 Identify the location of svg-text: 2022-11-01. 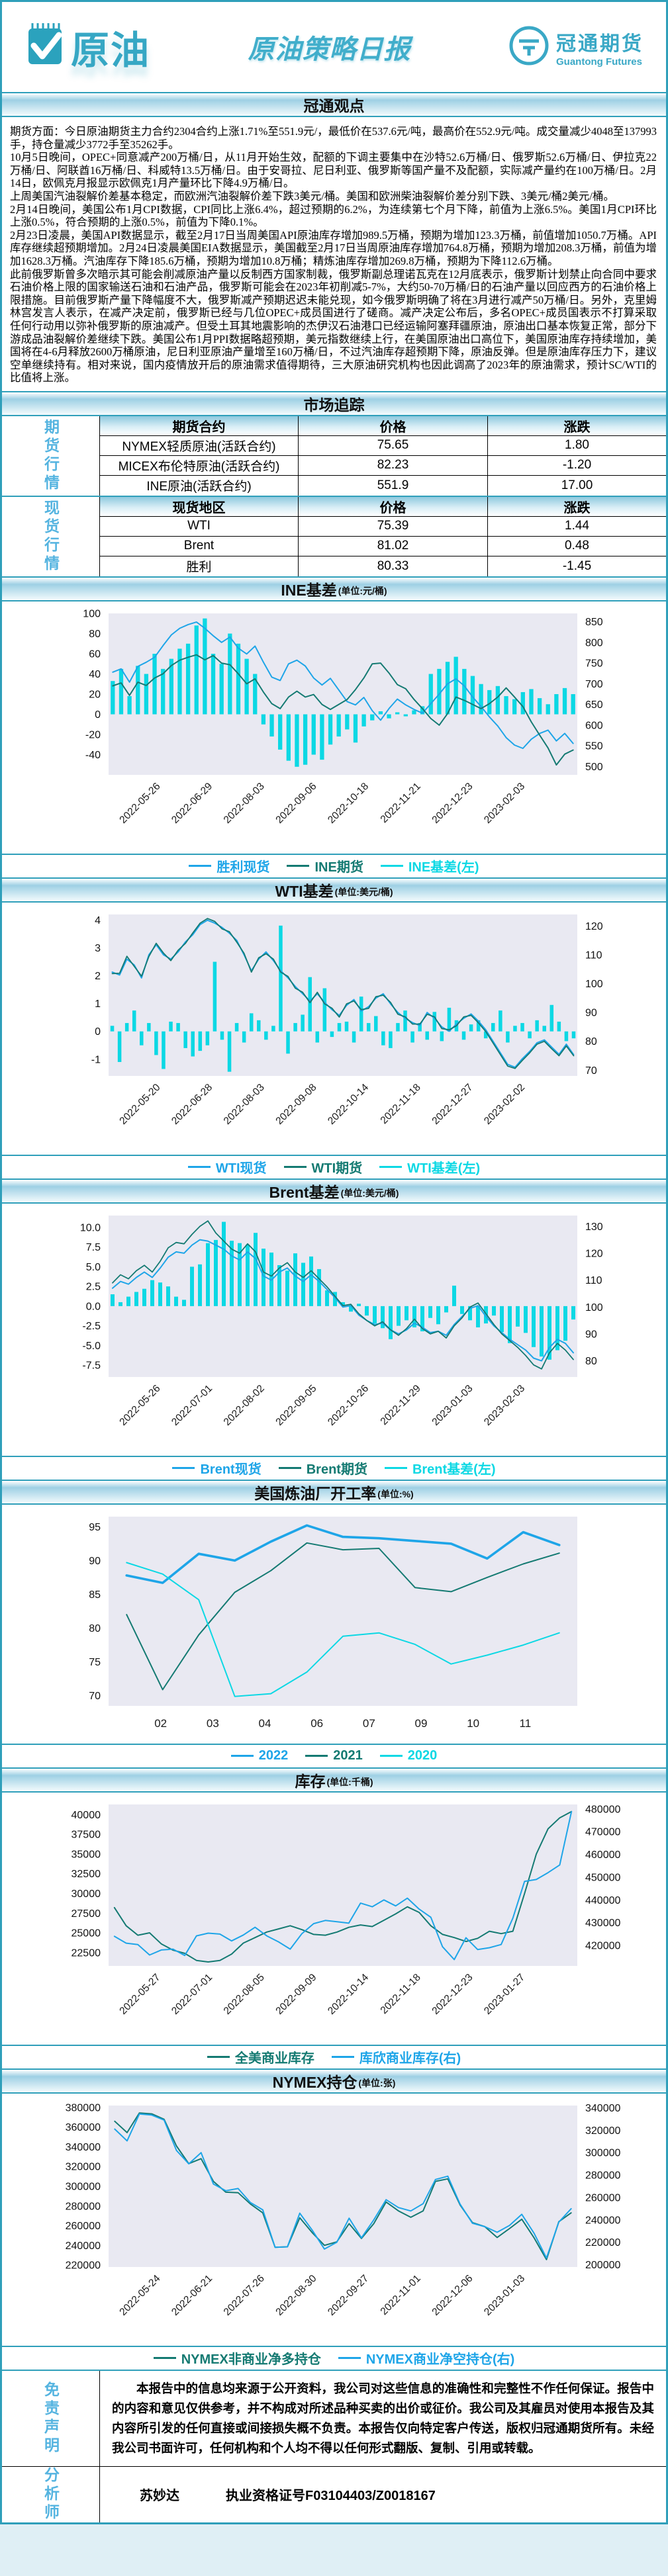
(401, 2295).